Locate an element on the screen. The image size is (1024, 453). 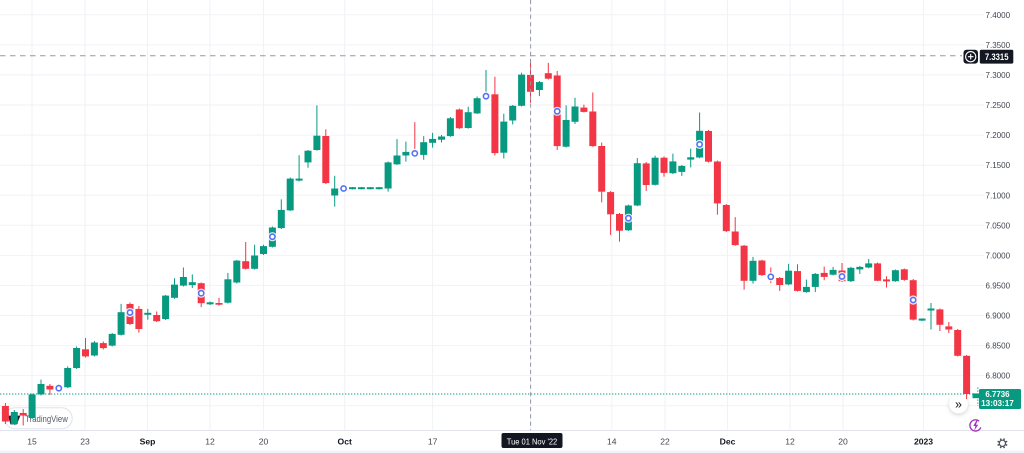
svg-text: 6.9500 is located at coordinates (998, 286).